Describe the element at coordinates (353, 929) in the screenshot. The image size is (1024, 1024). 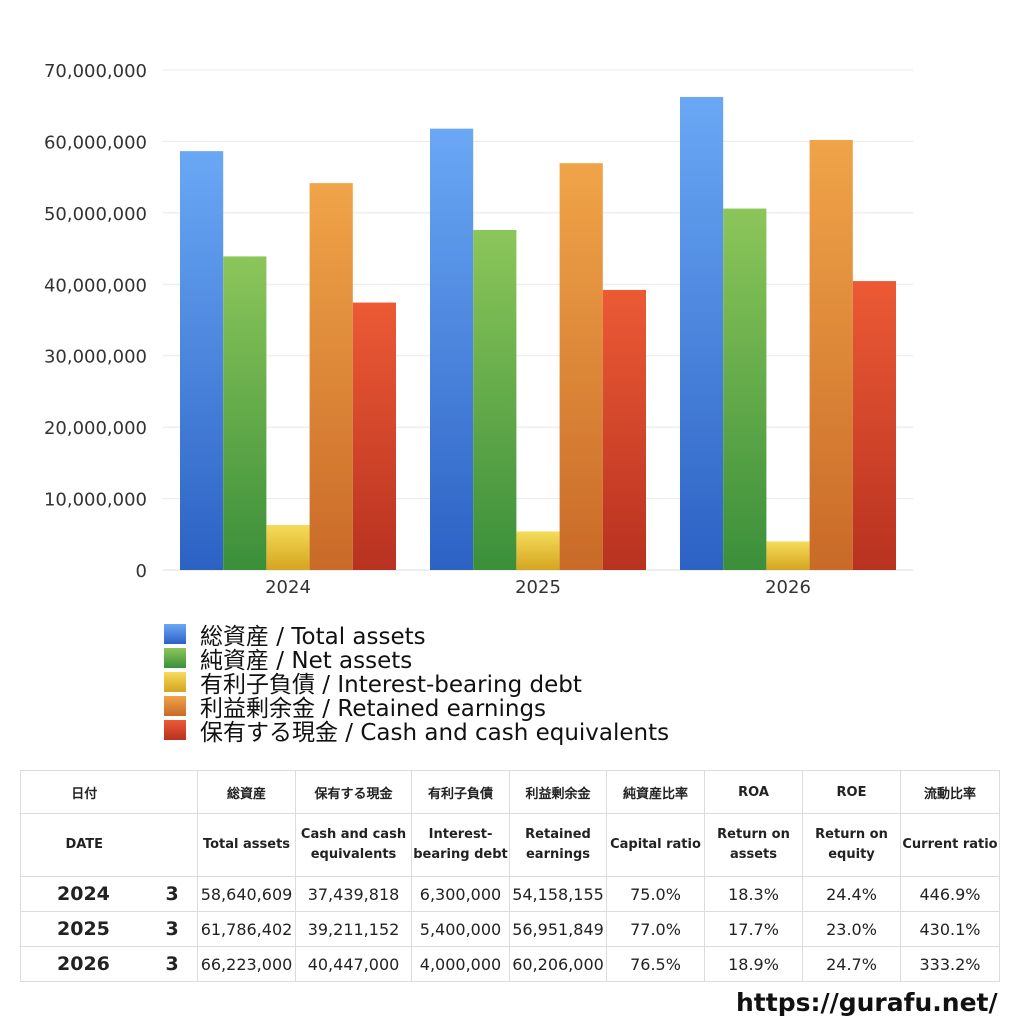
I see `value-cell: 39,211,152` at that location.